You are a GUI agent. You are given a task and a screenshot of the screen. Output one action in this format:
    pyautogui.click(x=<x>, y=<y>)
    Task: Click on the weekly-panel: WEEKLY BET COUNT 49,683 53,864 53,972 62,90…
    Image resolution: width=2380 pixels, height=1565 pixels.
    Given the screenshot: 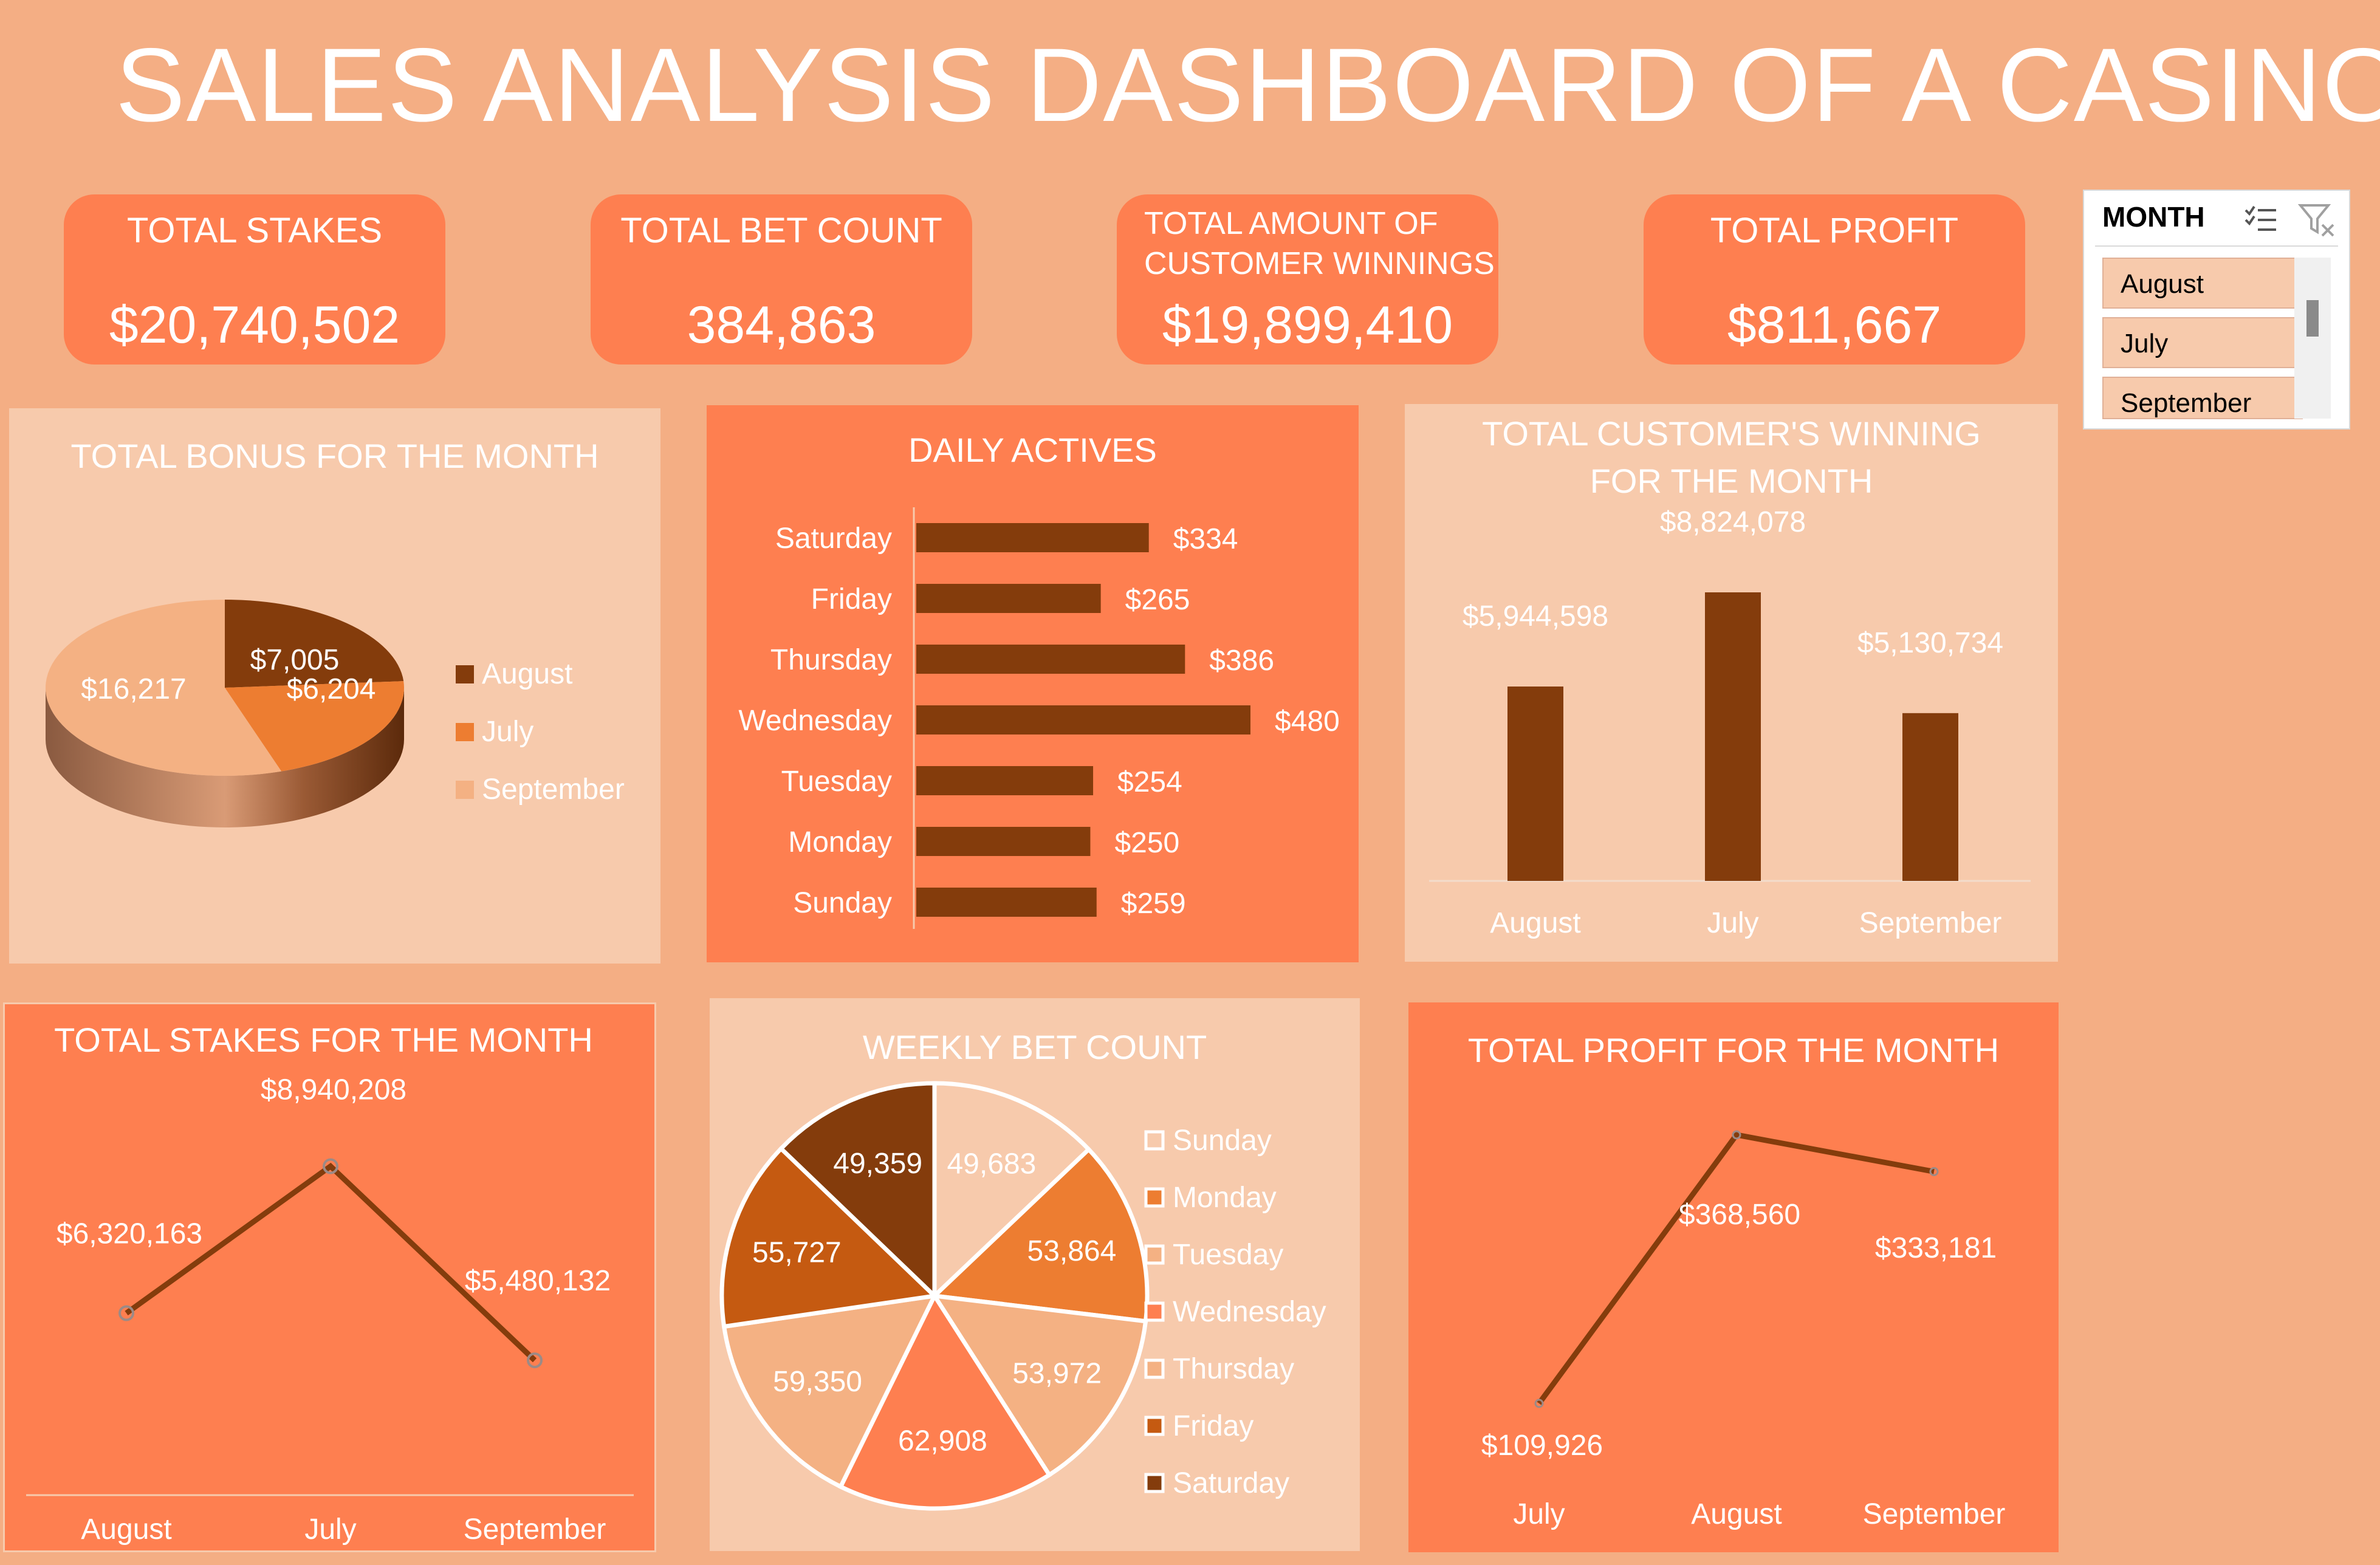 What is the action you would take?
    pyautogui.click(x=1035, y=1274)
    